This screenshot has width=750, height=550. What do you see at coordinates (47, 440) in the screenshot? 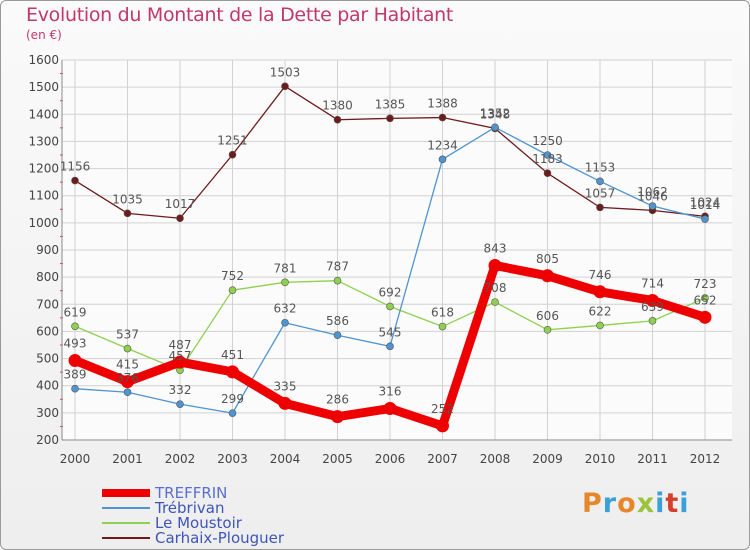
I see `y-tick-label: 200` at bounding box center [47, 440].